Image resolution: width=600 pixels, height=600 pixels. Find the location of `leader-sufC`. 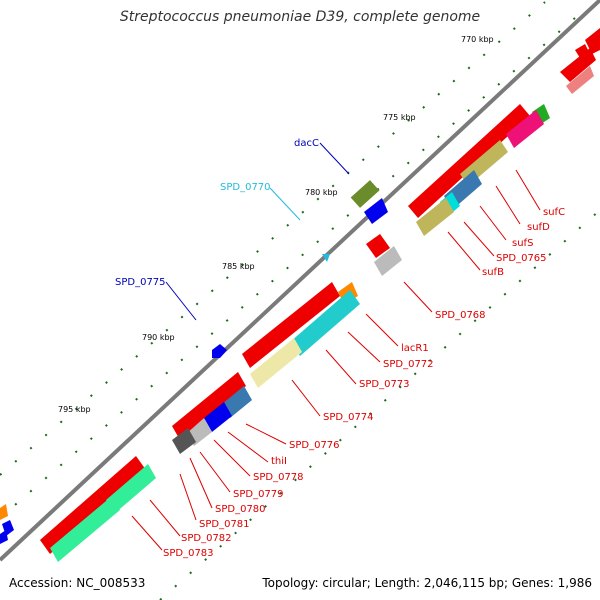

leader-sufC is located at coordinates (528, 190).